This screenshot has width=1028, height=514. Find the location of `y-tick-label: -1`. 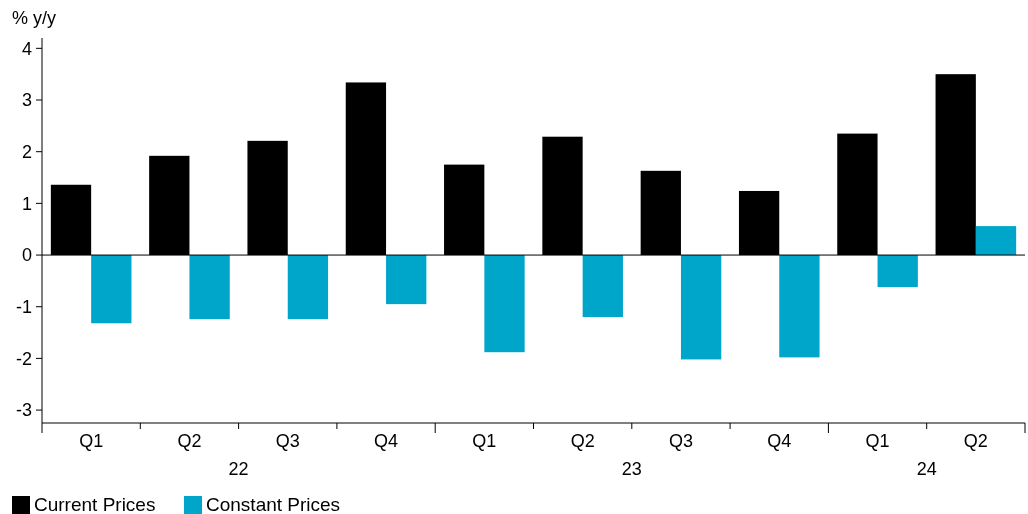

y-tick-label: -1 is located at coordinates (23, 307).